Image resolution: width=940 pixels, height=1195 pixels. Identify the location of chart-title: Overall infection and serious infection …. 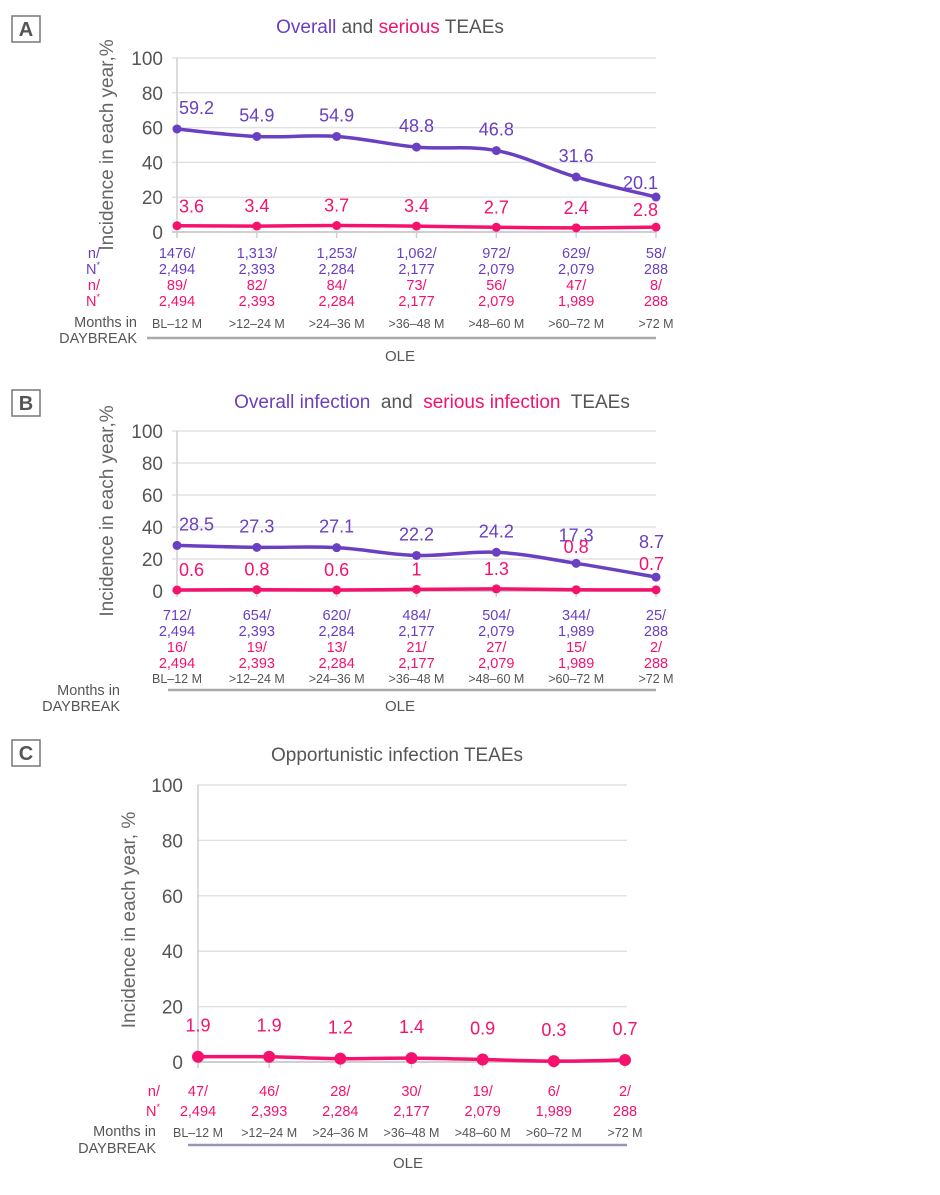
(432, 402).